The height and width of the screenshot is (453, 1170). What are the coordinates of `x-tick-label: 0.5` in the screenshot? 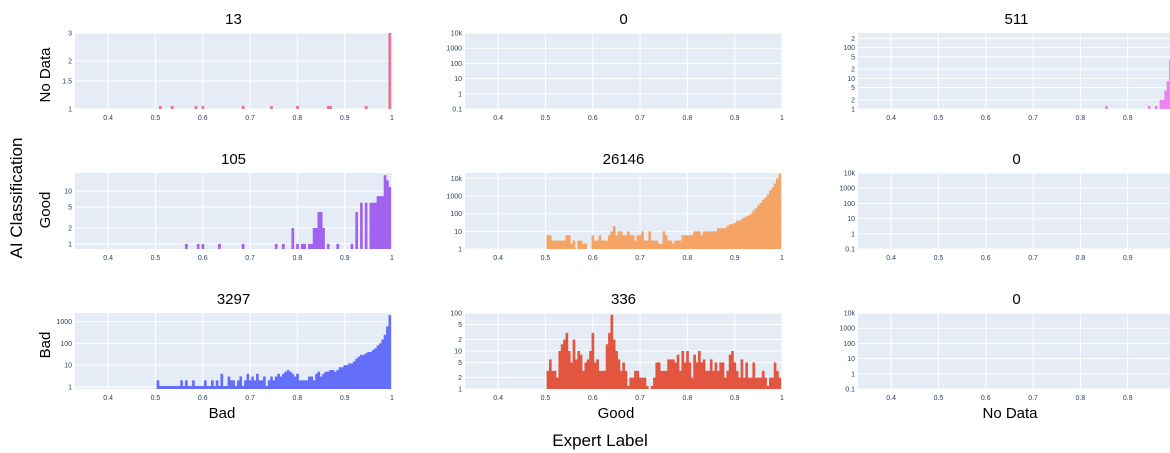 It's located at (939, 398).